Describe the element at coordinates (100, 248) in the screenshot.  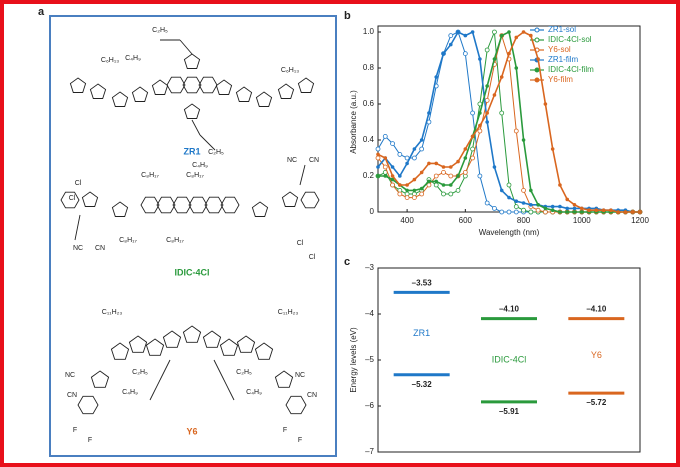
I see `atom-label: CN` at that location.